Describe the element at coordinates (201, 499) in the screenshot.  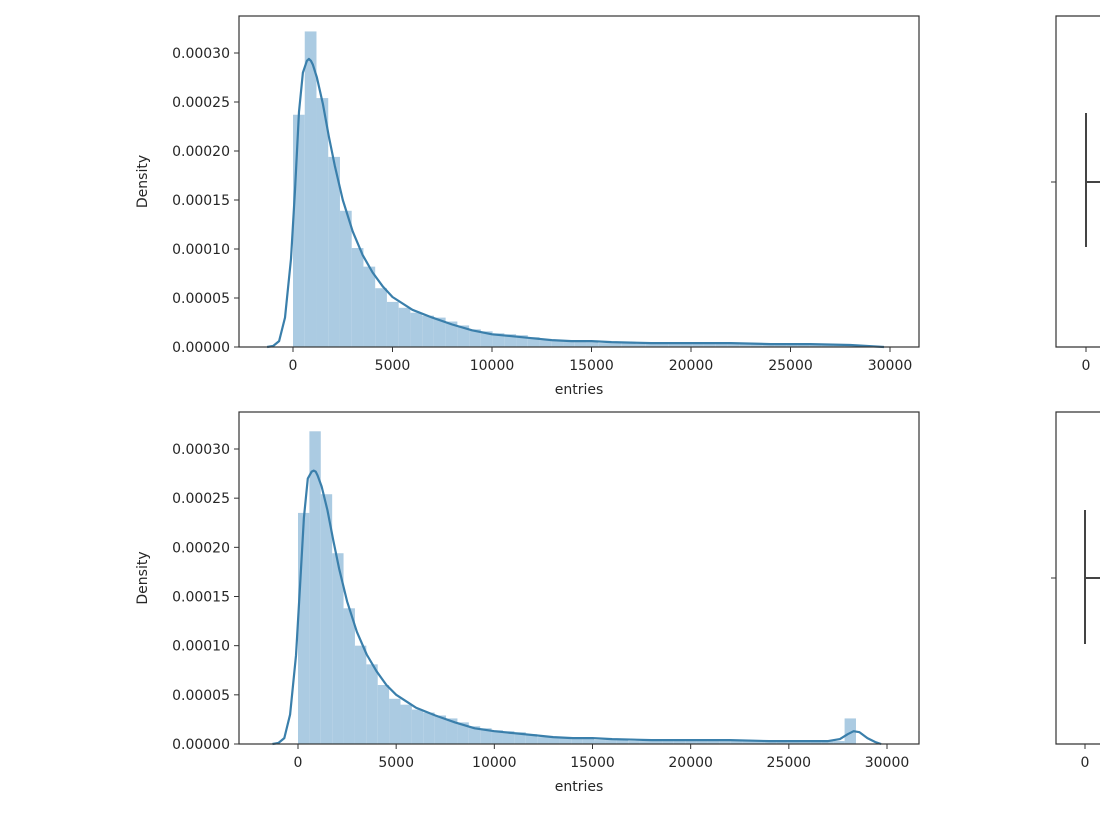
I see `y-tick-label: 0.00025` at that location.